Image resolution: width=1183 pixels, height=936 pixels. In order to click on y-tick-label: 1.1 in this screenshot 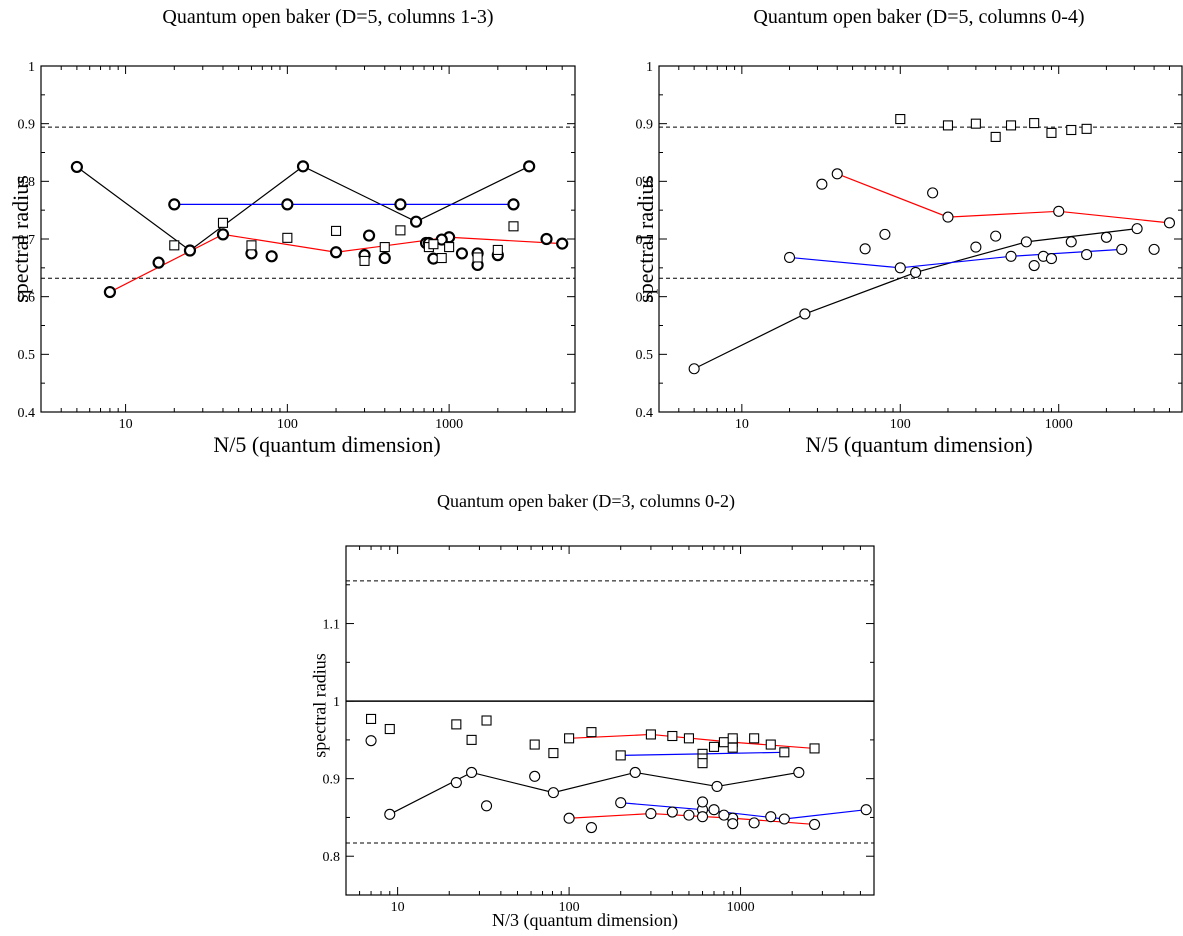, I will do `click(332, 624)`.